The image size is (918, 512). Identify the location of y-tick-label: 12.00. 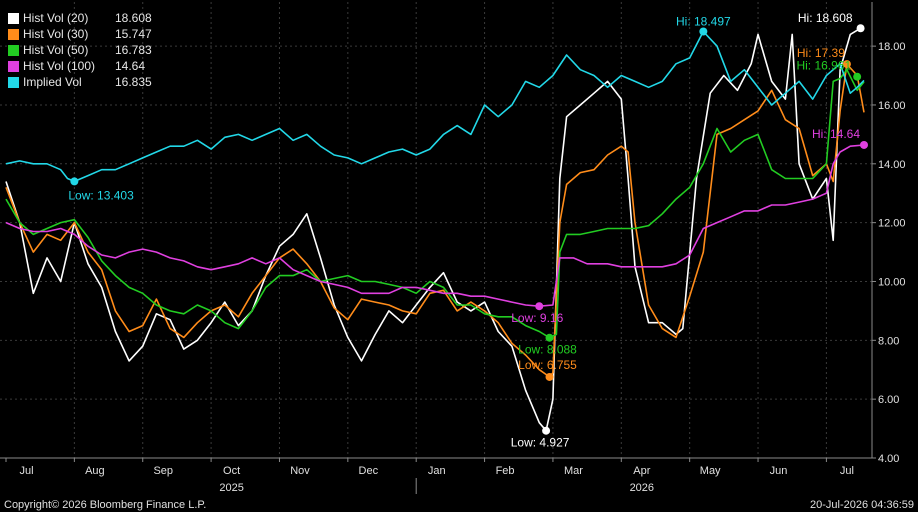
(892, 224).